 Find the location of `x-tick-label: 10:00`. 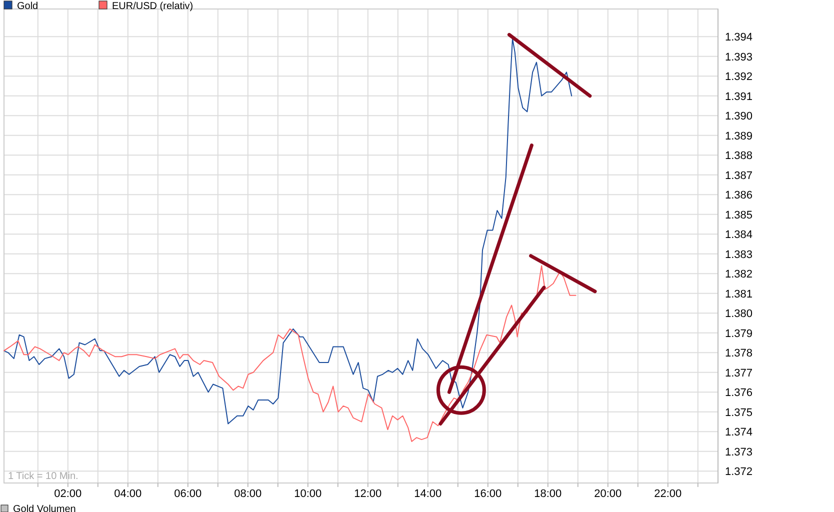

x-tick-label: 10:00 is located at coordinates (308, 494).